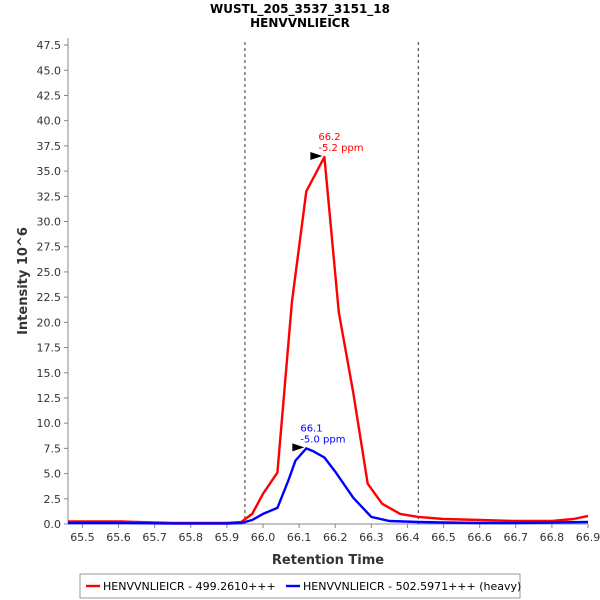  Describe the element at coordinates (412, 586) in the screenshot. I see `legend-entry: HENVVNLIEICR - 502.5971+++ (heavy)` at that location.